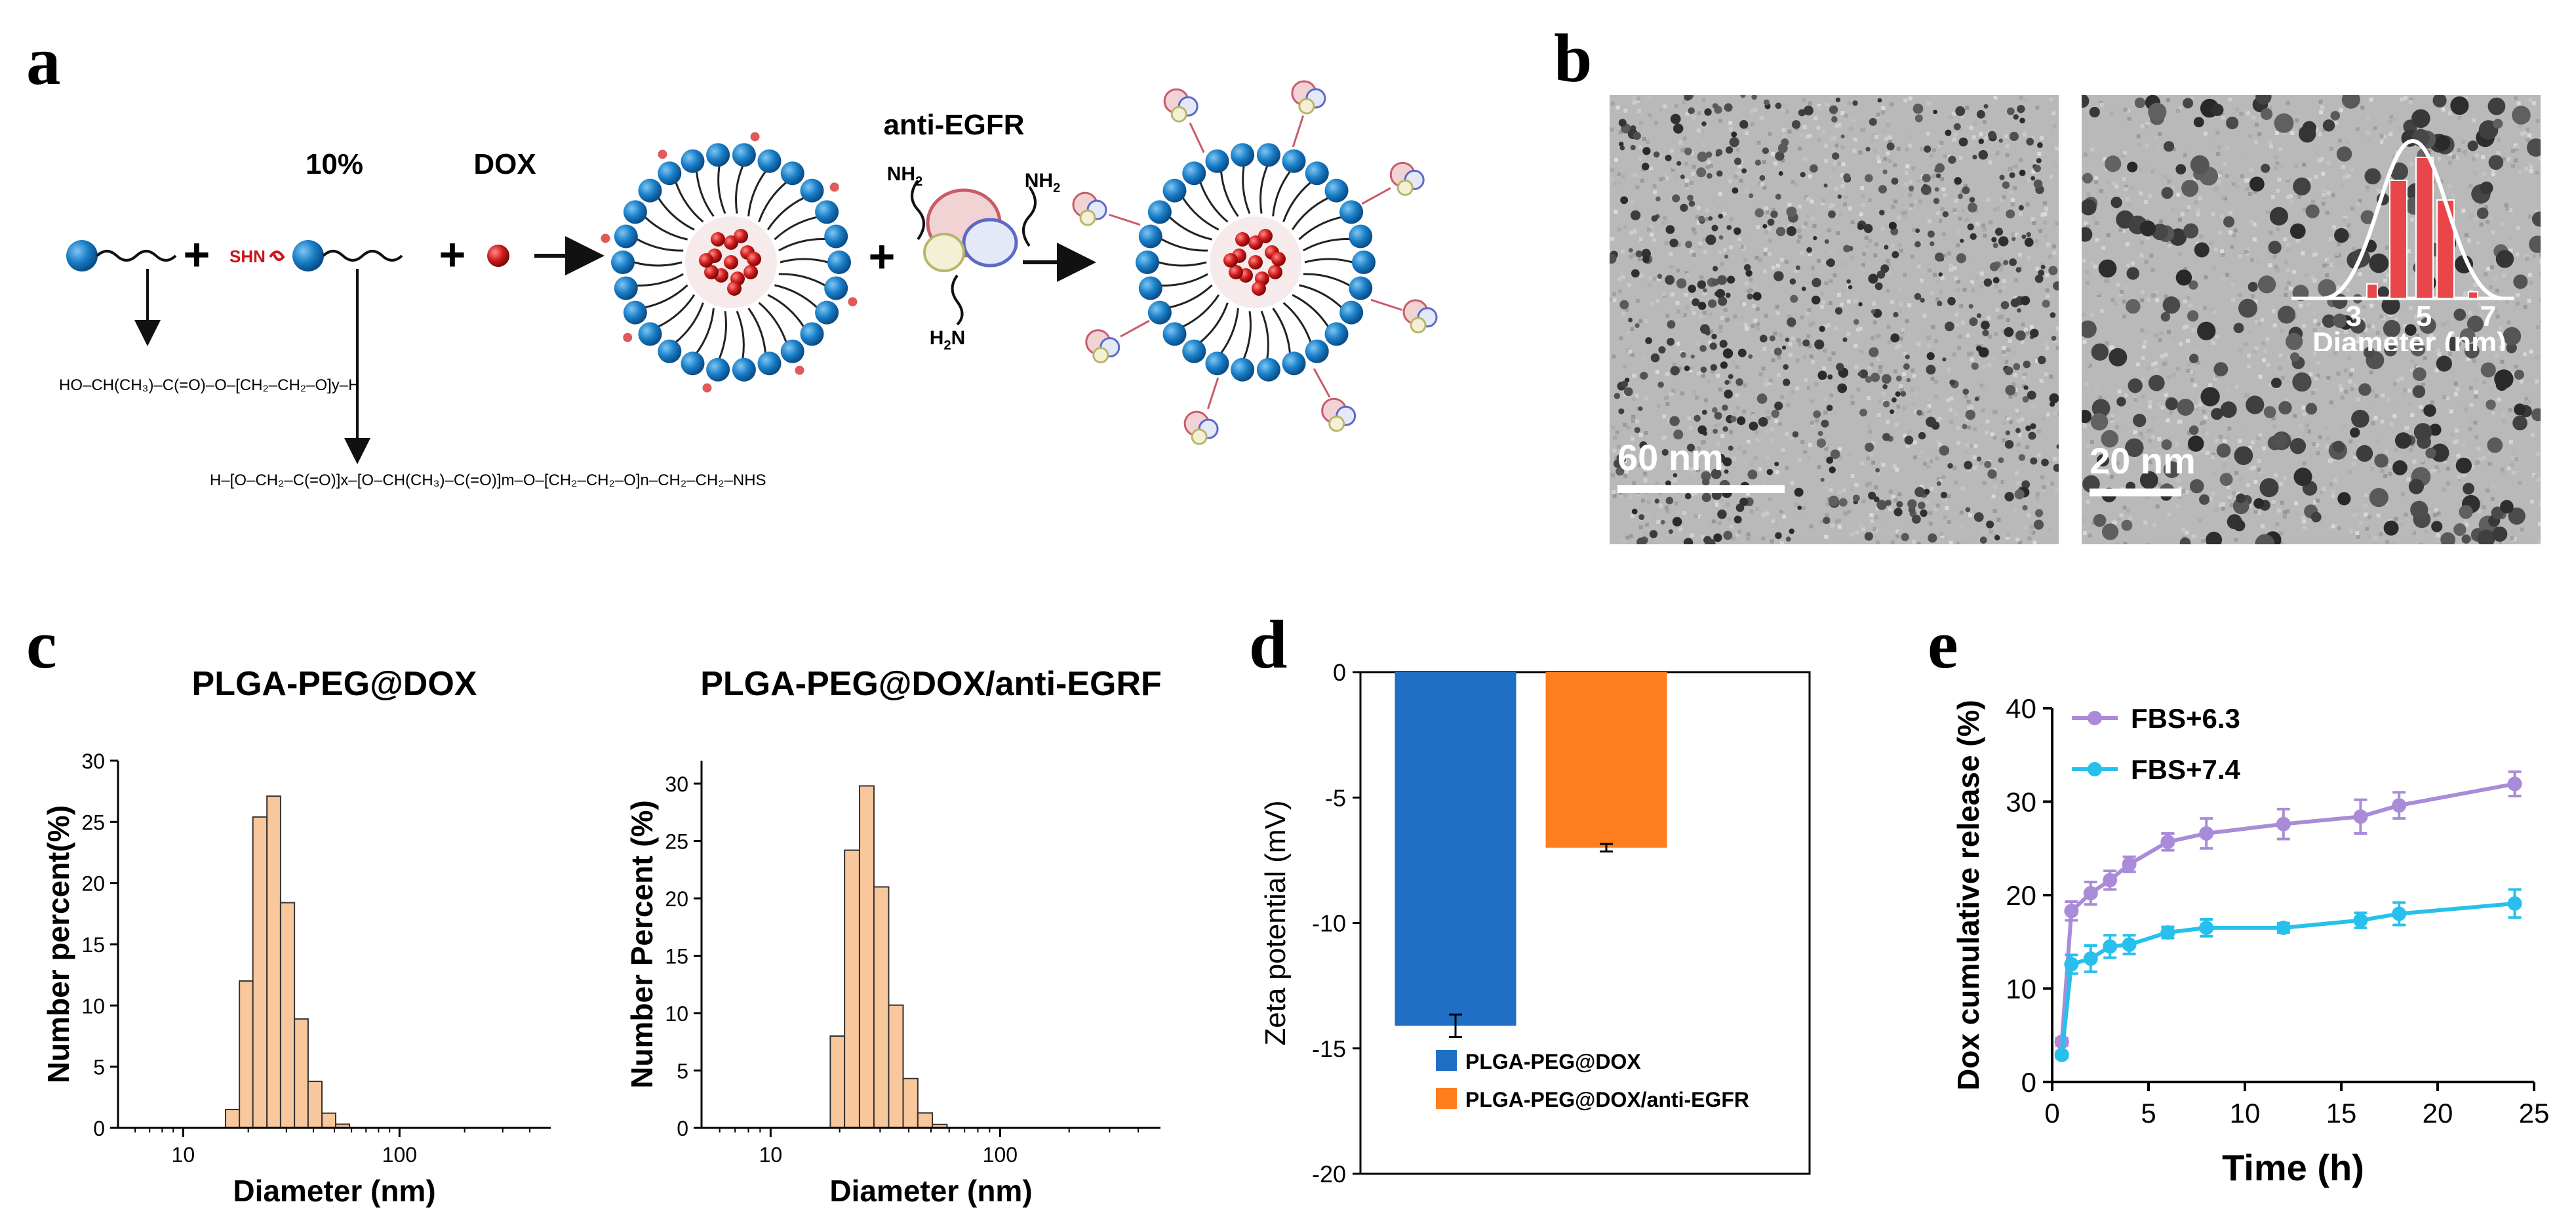 This screenshot has height=1221, width=2576. What do you see at coordinates (693, 161) in the screenshot?
I see `peg-head-bead` at bounding box center [693, 161].